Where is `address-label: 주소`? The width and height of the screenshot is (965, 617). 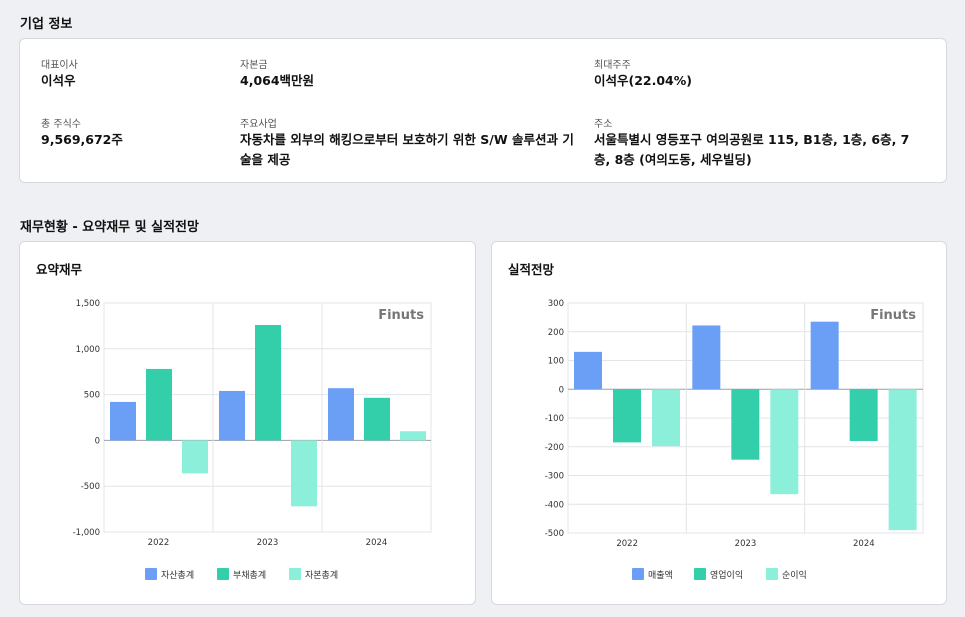 address-label: 주소 is located at coordinates (603, 124).